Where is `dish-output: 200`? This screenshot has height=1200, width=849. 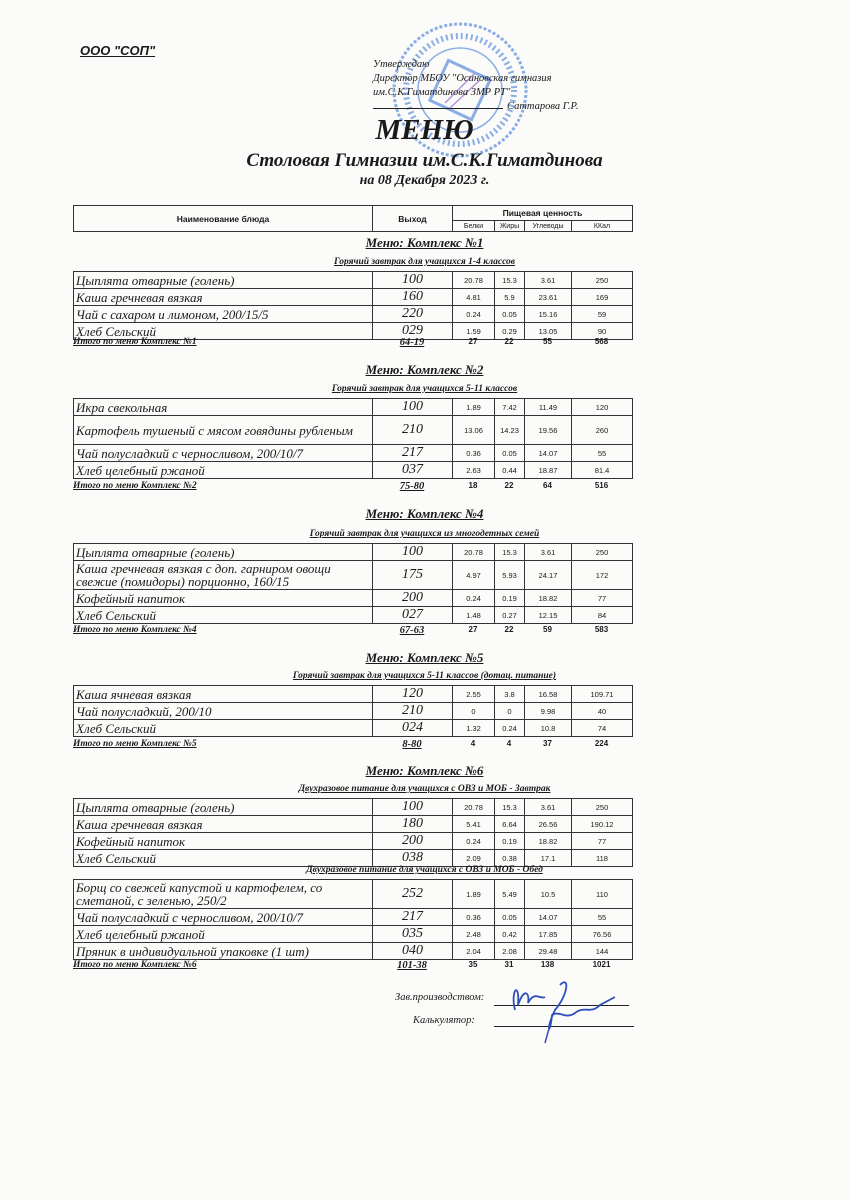
dish-output: 200 is located at coordinates (412, 841).